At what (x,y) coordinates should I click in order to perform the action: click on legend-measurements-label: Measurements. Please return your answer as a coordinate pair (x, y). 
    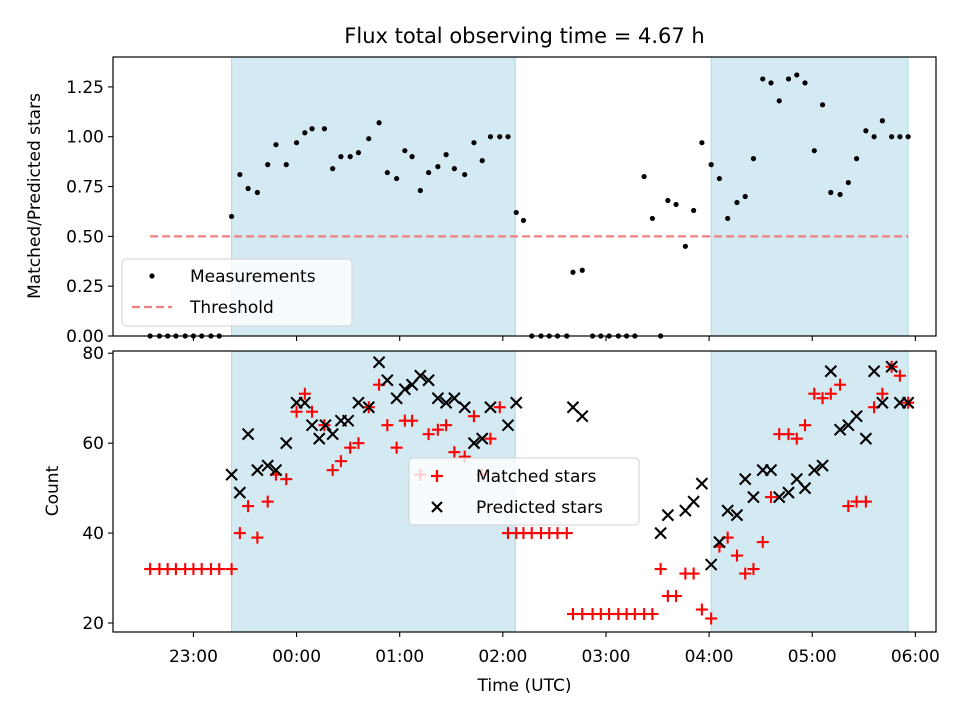
    Looking at the image, I should click on (253, 277).